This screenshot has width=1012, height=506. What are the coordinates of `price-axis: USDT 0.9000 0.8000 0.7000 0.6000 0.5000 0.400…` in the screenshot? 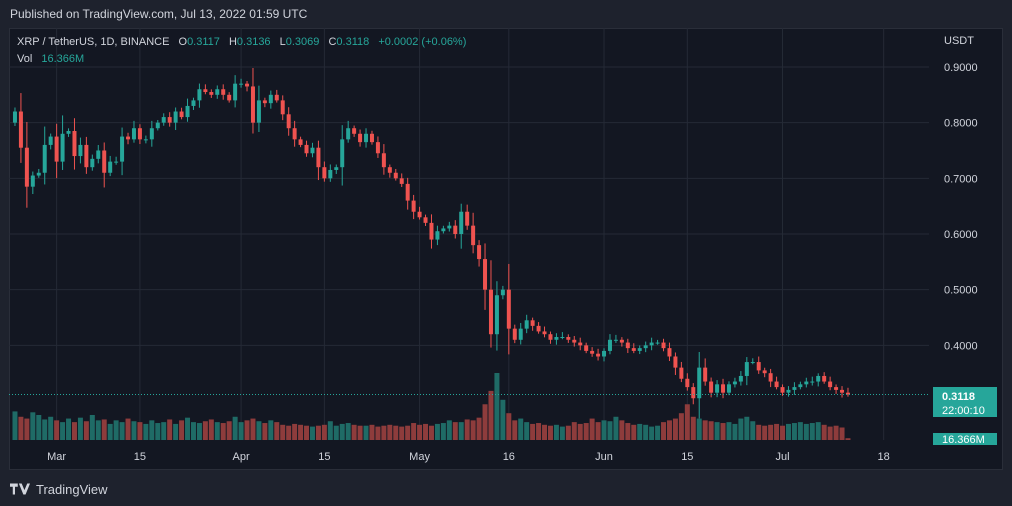 It's located at (961, 193).